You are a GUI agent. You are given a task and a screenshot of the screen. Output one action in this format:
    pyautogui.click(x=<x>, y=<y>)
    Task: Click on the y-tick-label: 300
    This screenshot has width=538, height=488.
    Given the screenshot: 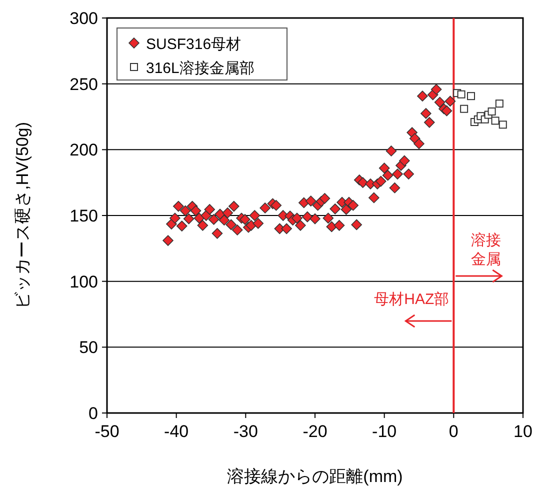 What is the action you would take?
    pyautogui.click(x=84, y=18)
    